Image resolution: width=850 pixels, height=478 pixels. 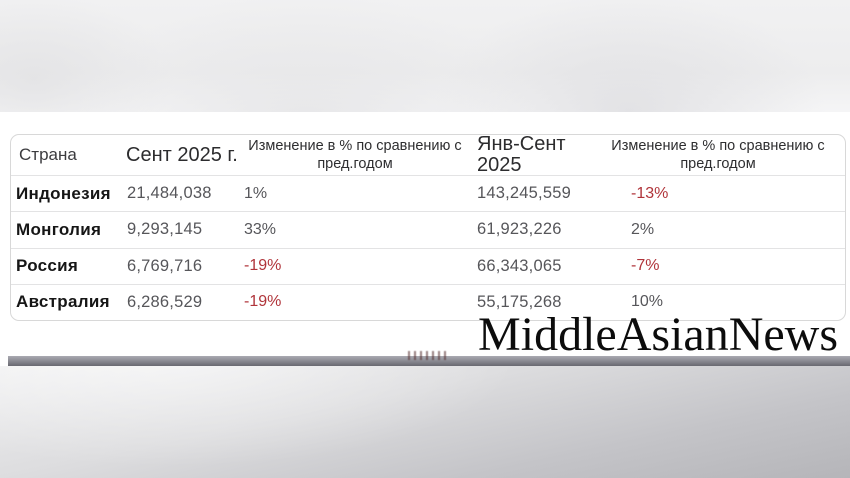 What do you see at coordinates (718, 193) in the screenshot?
I see `table-row-change-ytd: -13%` at bounding box center [718, 193].